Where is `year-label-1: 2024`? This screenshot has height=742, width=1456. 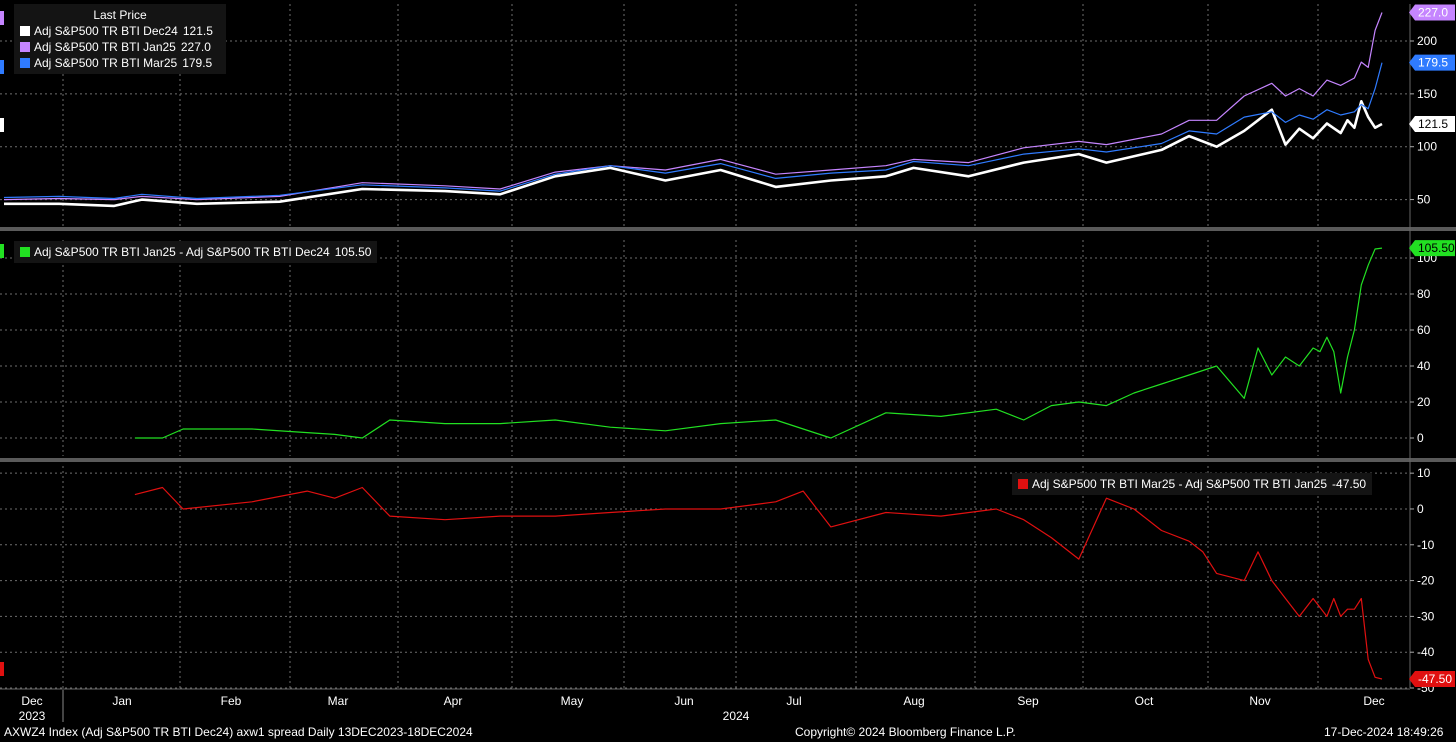 year-label-1: 2024 is located at coordinates (736, 716).